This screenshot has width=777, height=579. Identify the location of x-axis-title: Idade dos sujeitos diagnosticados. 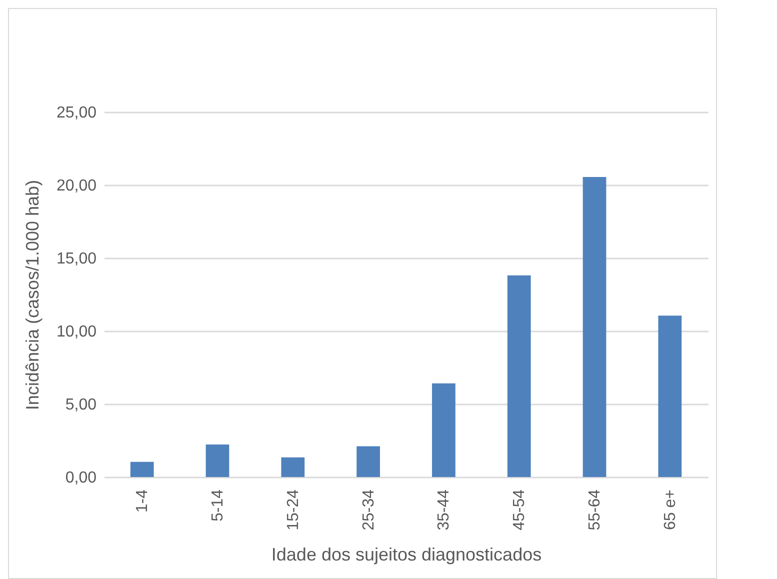
(406, 554).